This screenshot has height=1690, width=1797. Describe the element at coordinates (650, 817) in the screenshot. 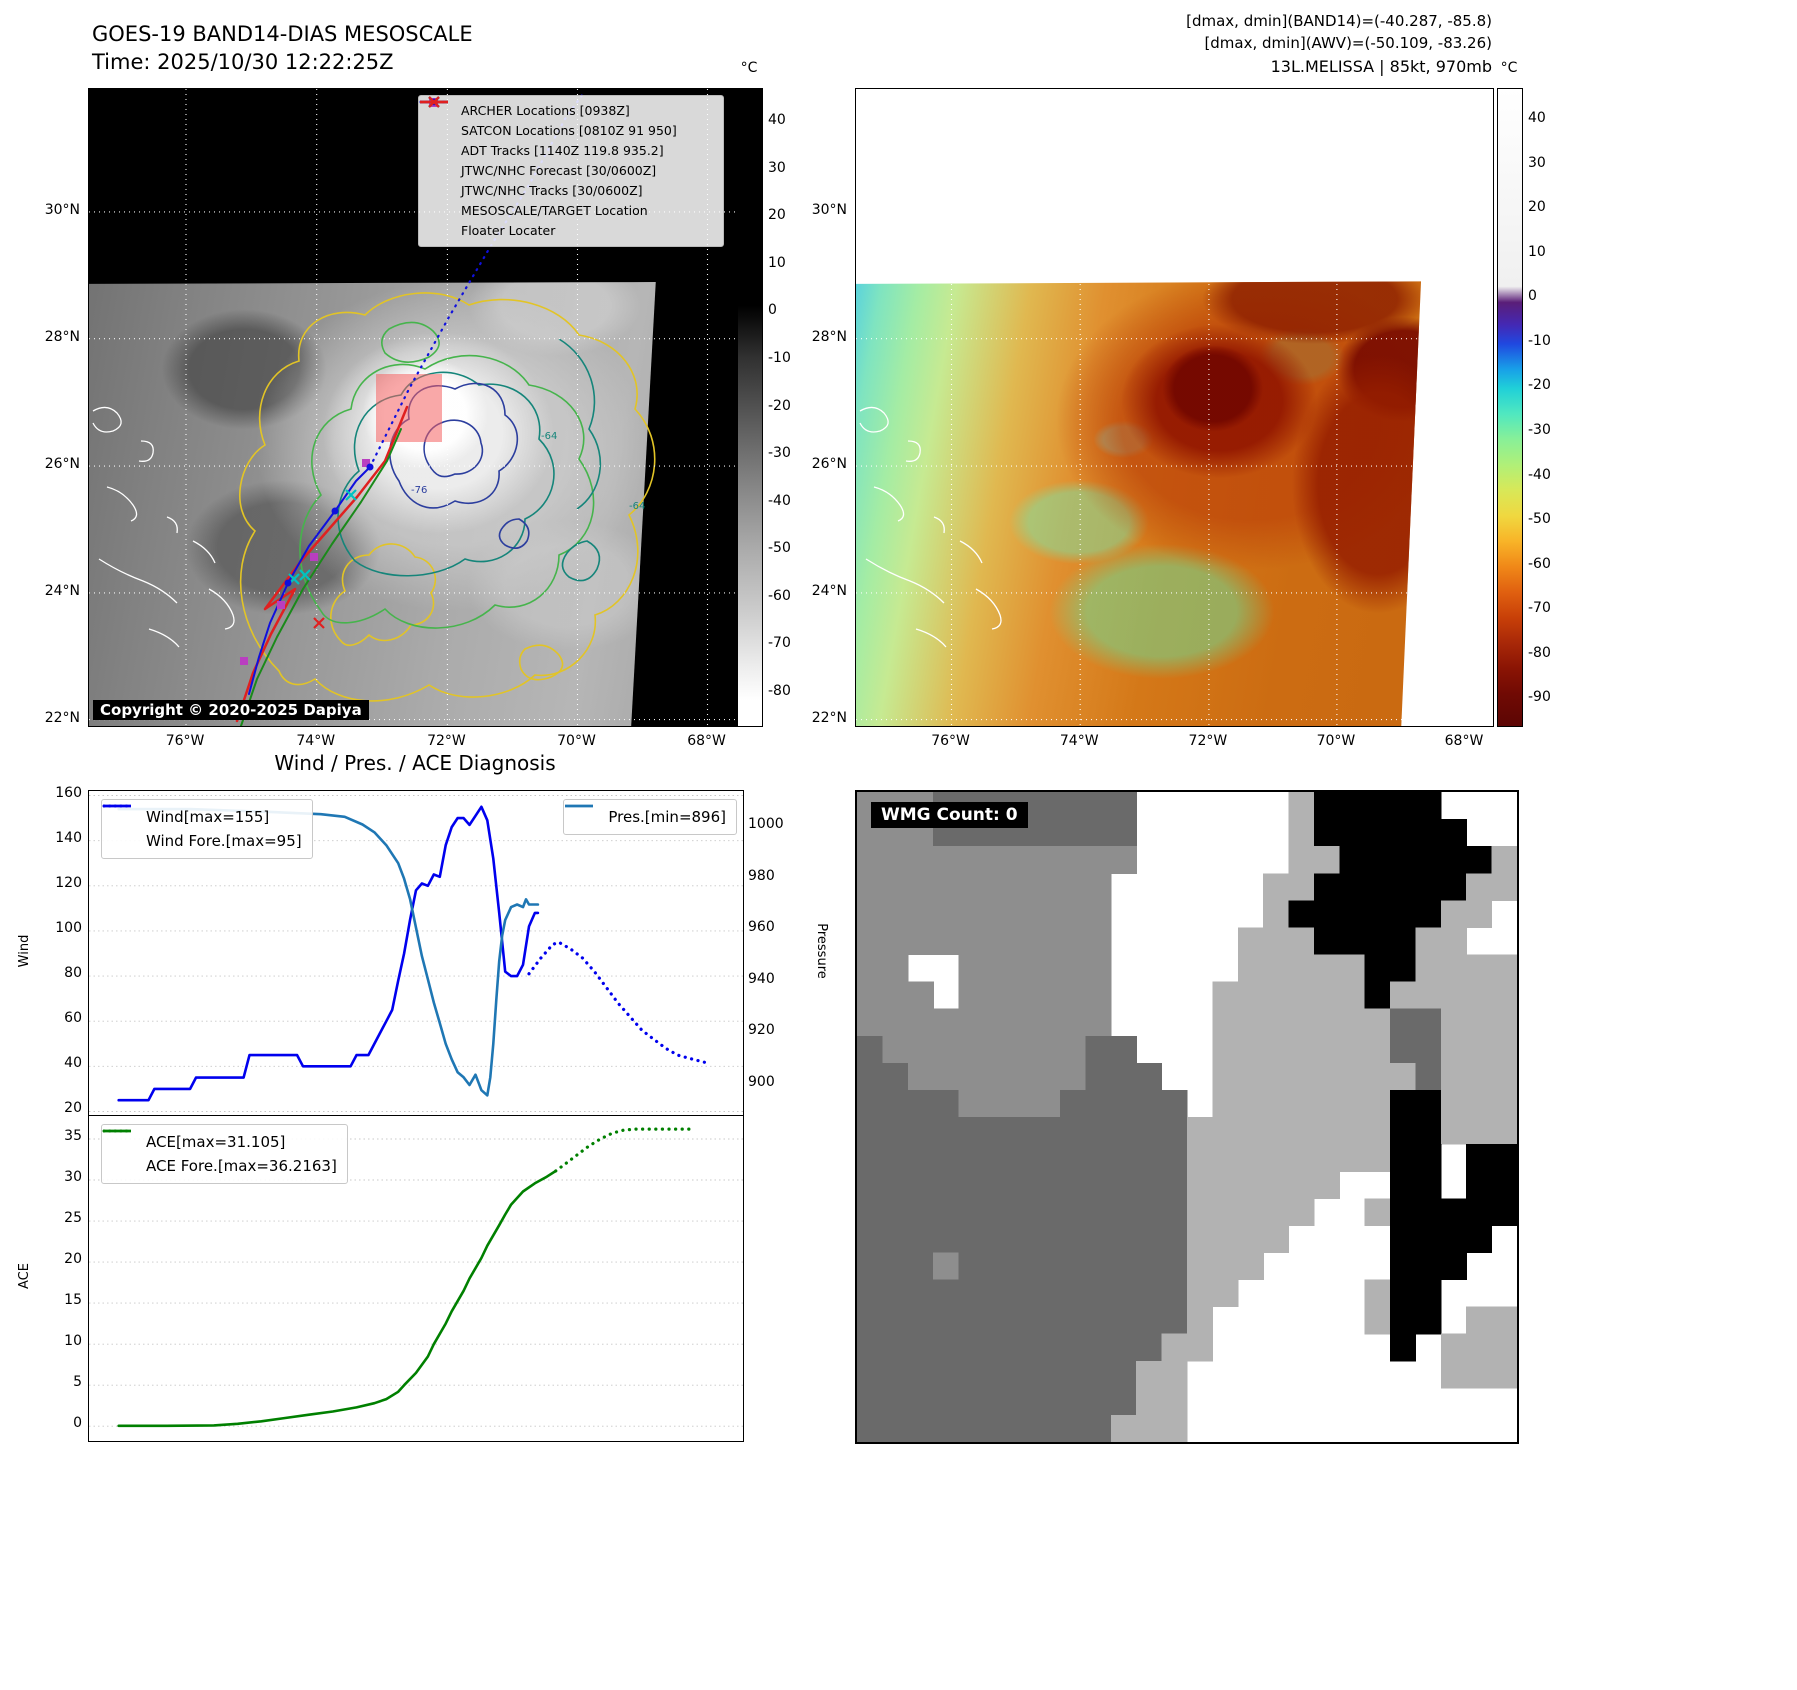

I see `pressure-legend: Pres.[min=896]` at that location.